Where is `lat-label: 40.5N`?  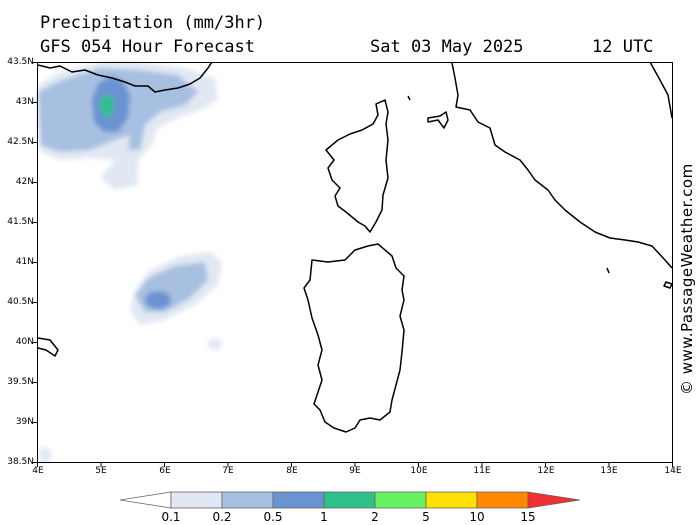
lat-label: 40.5N is located at coordinates (20, 302).